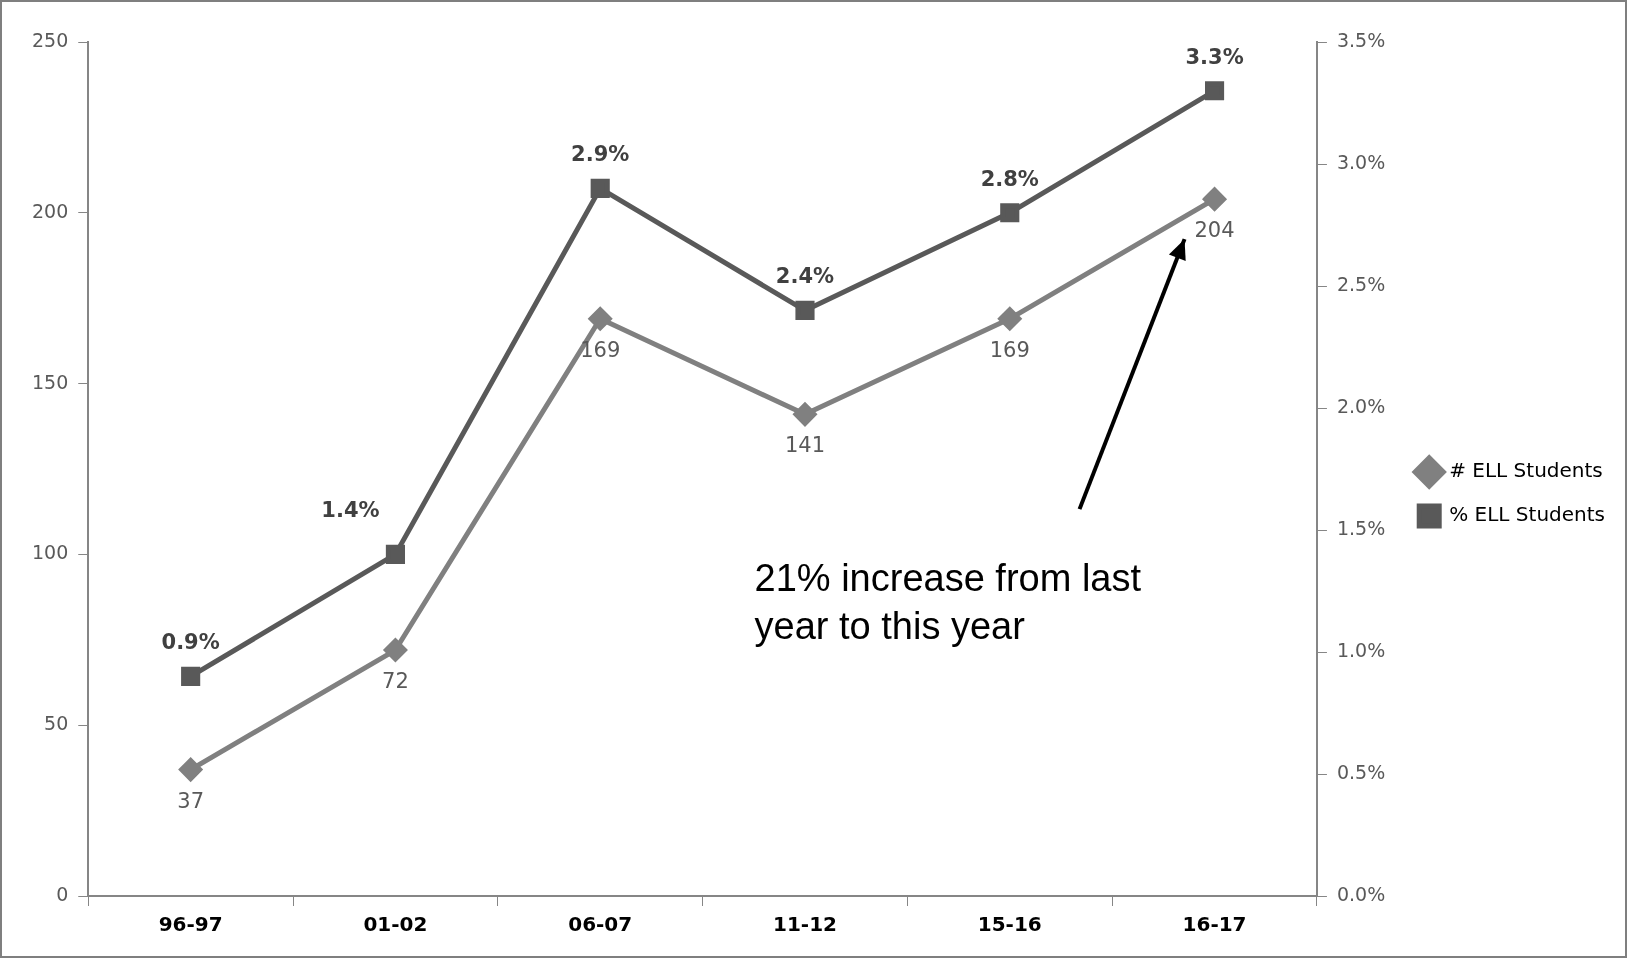 The image size is (1627, 958). I want to click on y-tick-label: 0, so click(62, 893).